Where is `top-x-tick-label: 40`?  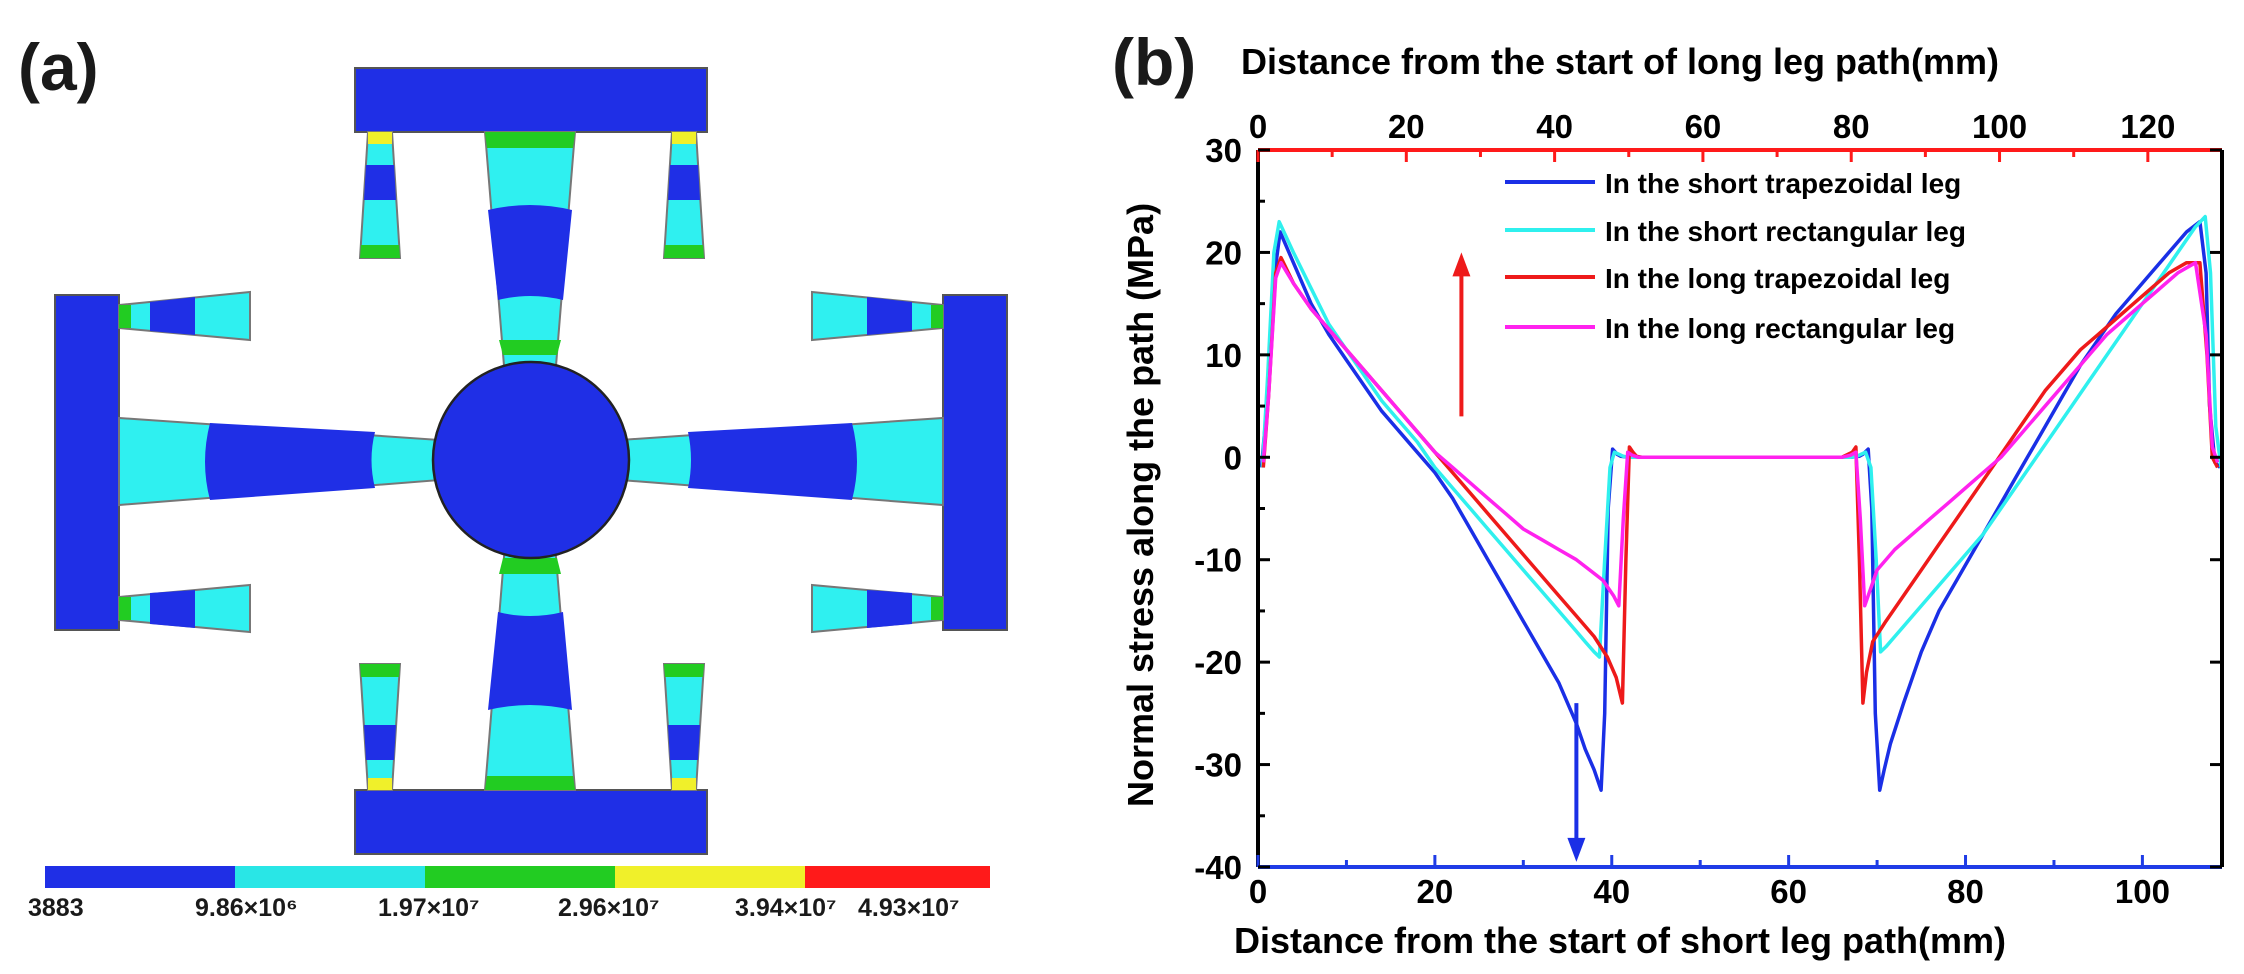 top-x-tick-label: 40 is located at coordinates (1554, 126).